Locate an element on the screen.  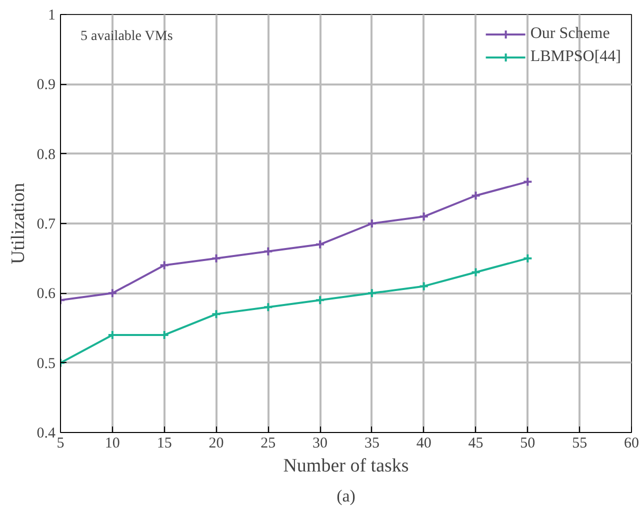
y-tick-label: 0.4 is located at coordinates (46, 434).